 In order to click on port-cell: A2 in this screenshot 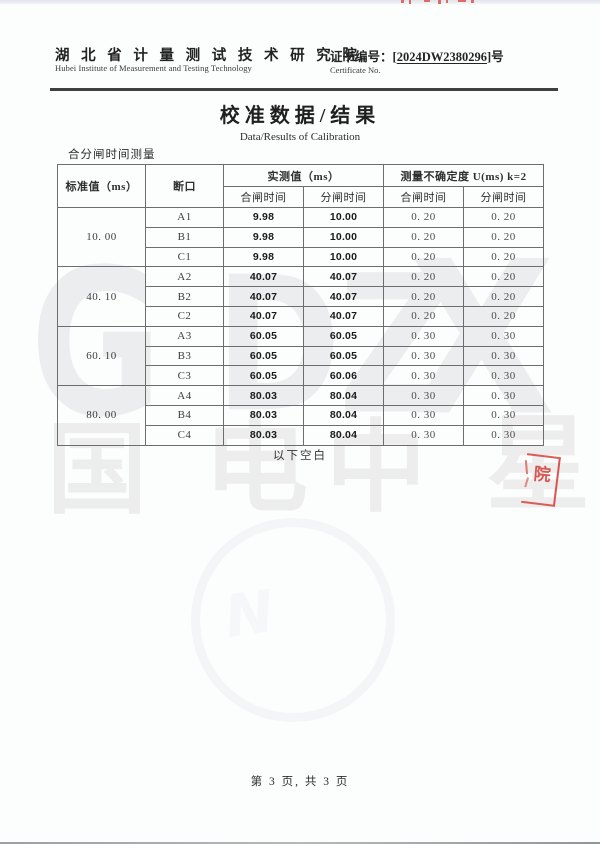, I will do `click(184, 277)`.